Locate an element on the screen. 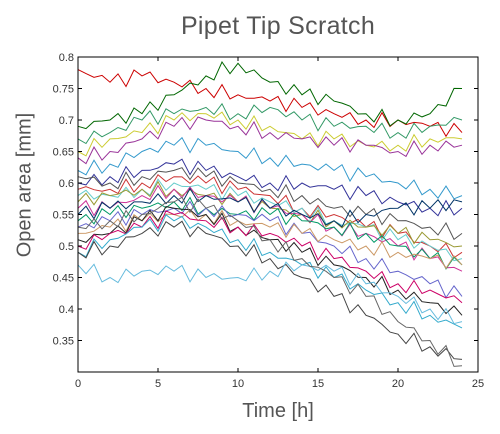 The image size is (500, 434). chart-title: Pipet Tip Scratch is located at coordinates (278, 26).